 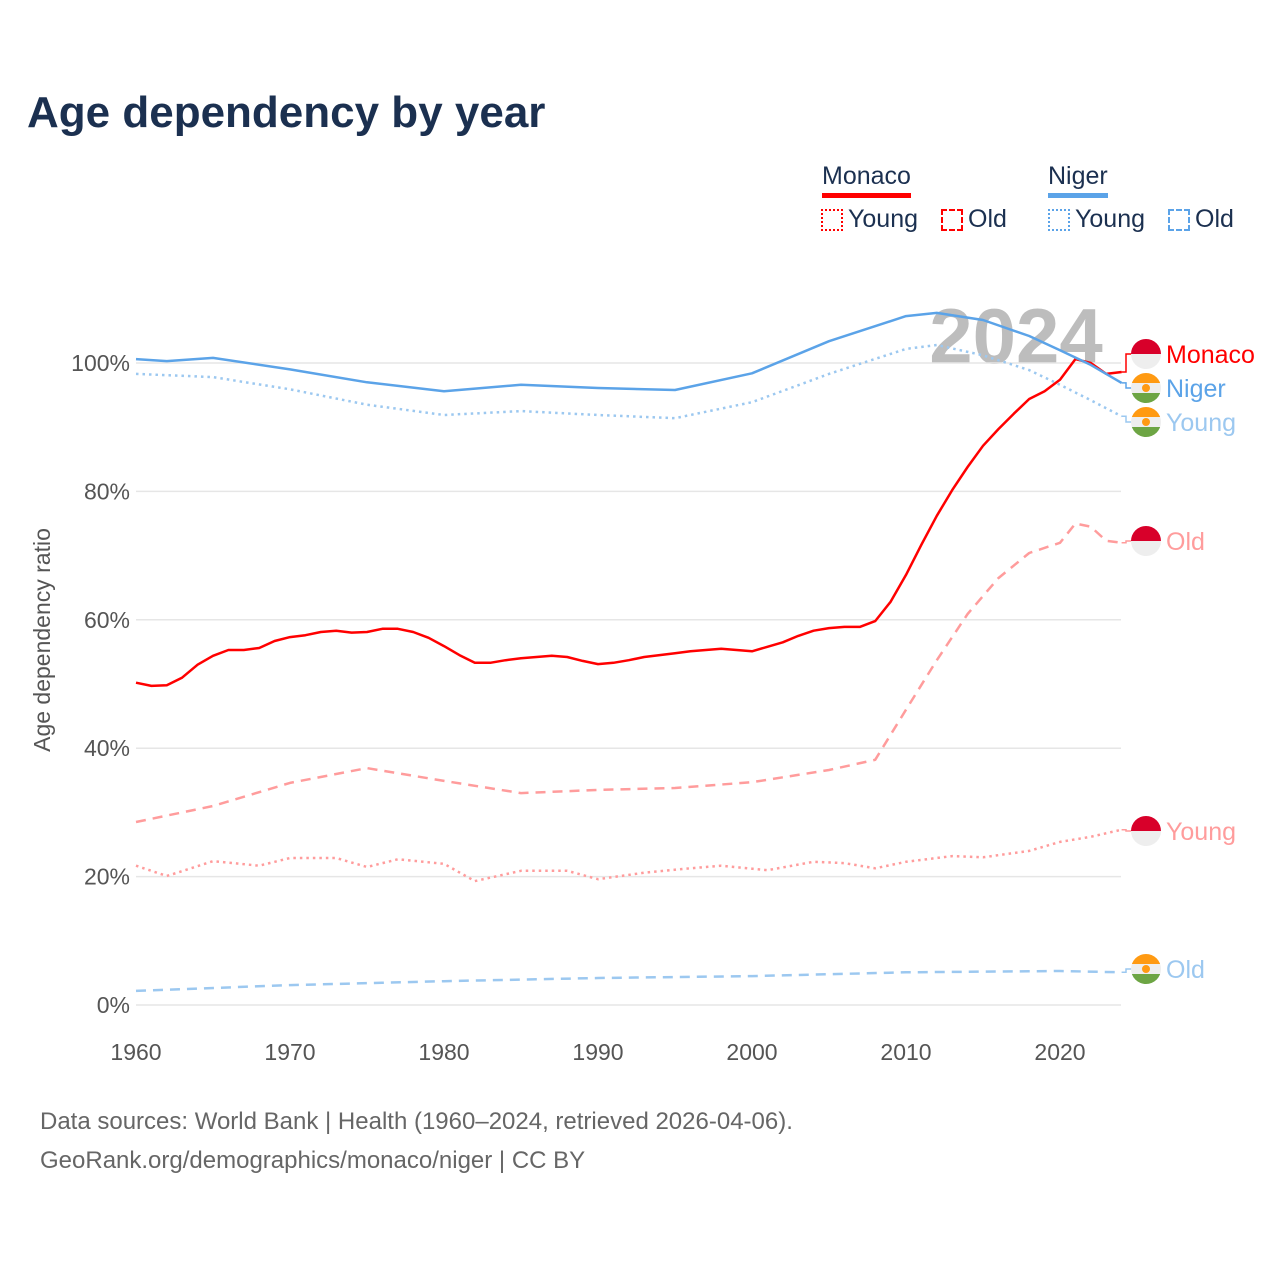 What do you see at coordinates (107, 620) in the screenshot?
I see `y-tick-label: 60%` at bounding box center [107, 620].